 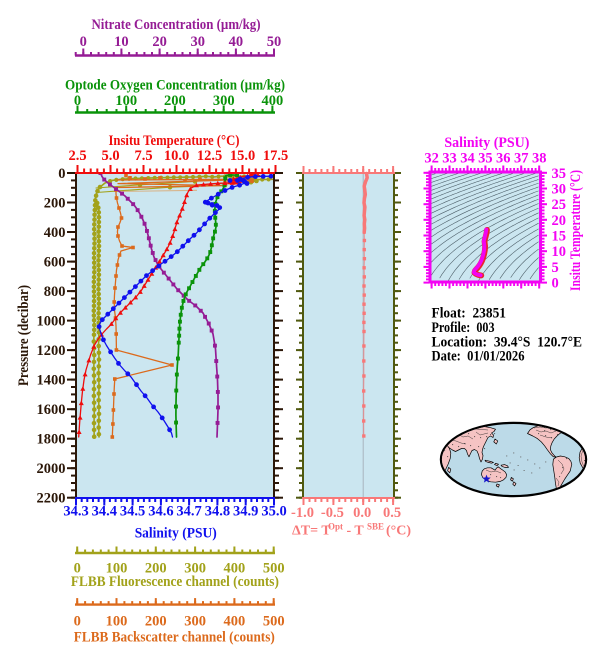 What do you see at coordinates (375, 527) in the screenshot?
I see `svg-text: SBE` at bounding box center [375, 527].